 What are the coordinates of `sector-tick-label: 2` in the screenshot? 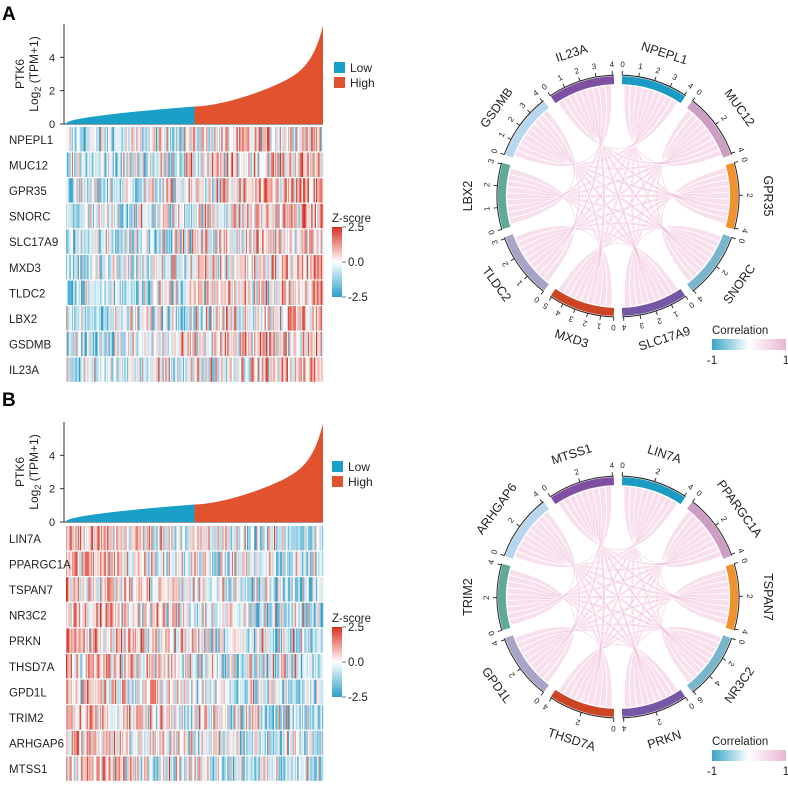 It's located at (505, 263).